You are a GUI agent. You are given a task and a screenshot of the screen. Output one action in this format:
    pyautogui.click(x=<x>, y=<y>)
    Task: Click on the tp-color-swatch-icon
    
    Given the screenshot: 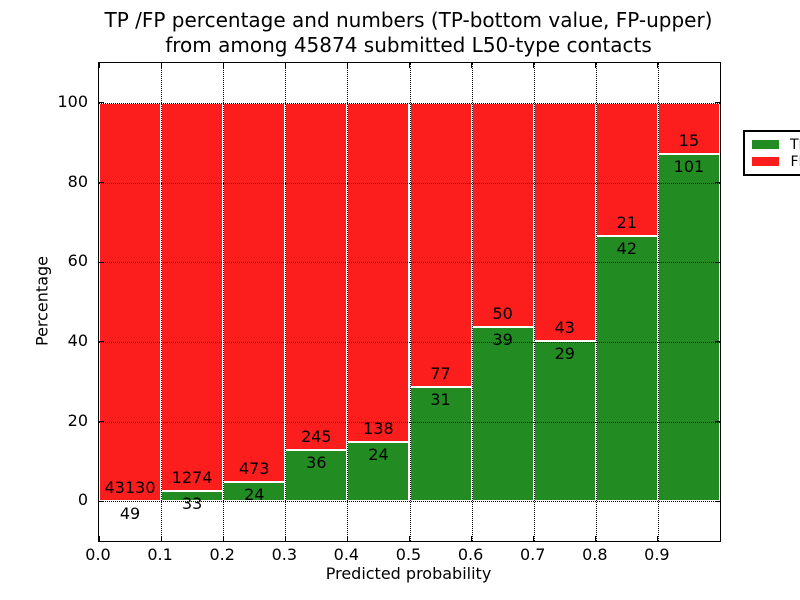 What is the action you would take?
    pyautogui.click(x=765, y=144)
    